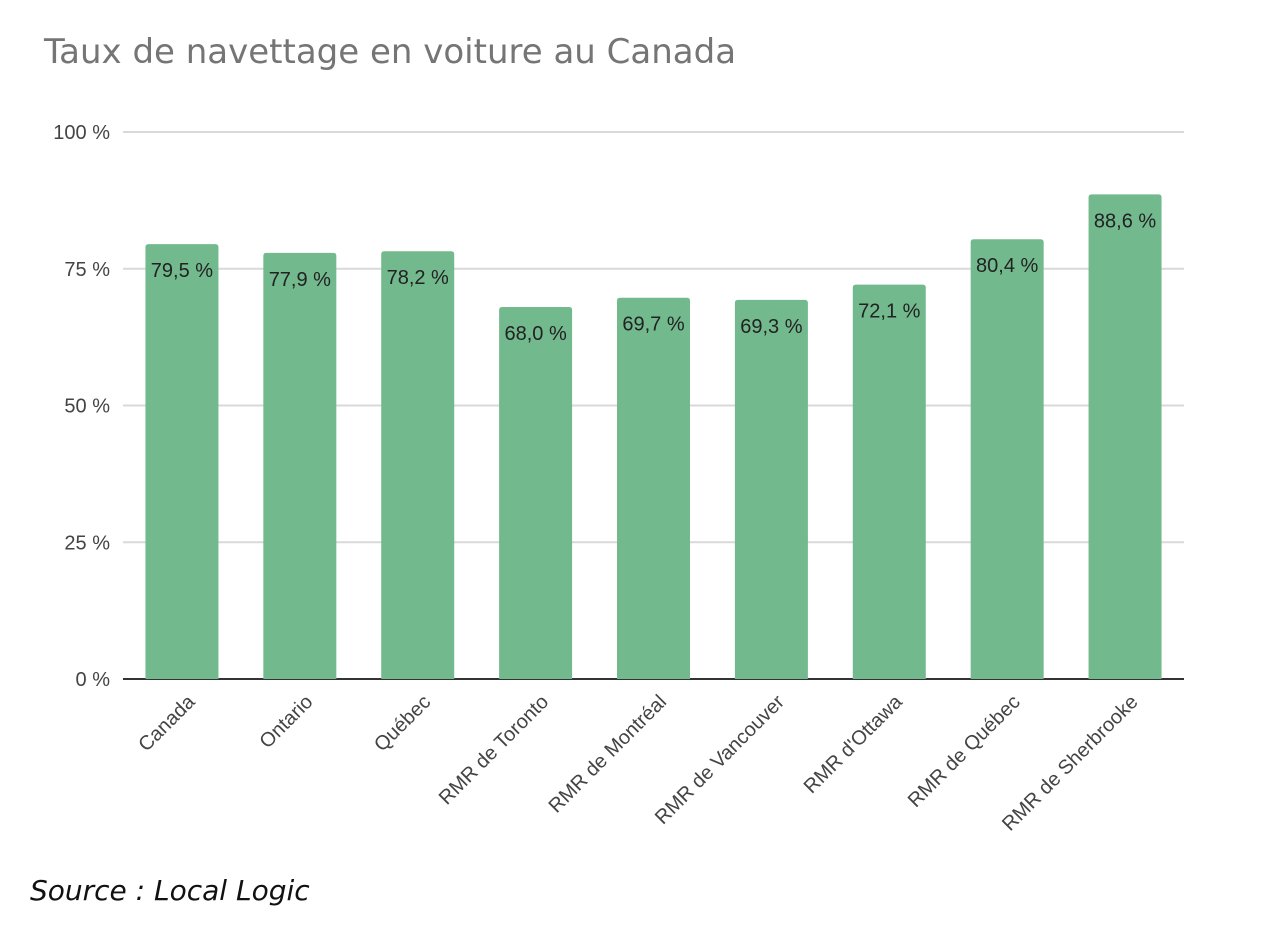  I want to click on y-tick-label: 0 %, so click(93, 680).